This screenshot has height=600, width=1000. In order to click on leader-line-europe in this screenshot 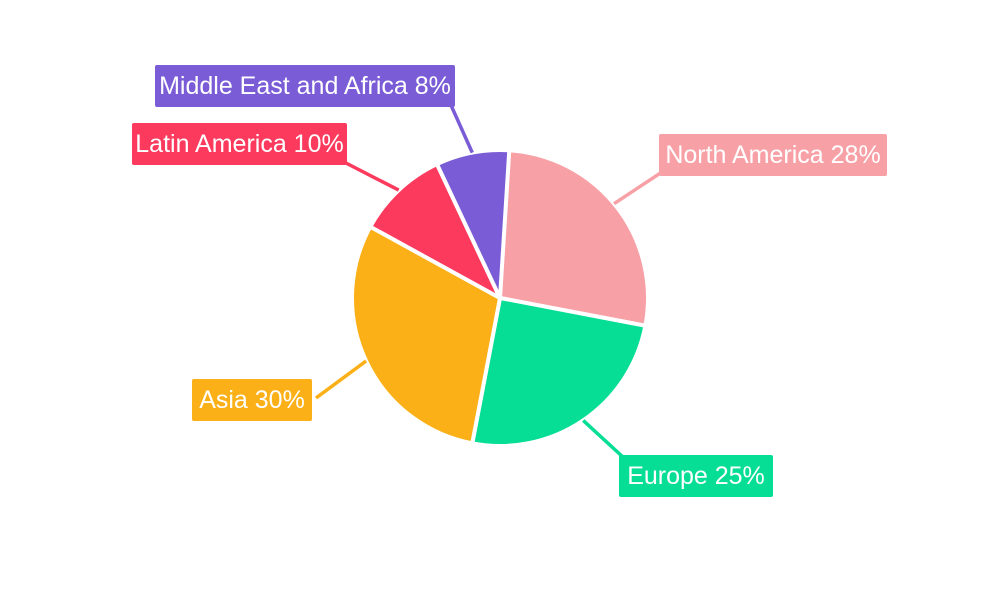, I will do `click(604, 439)`.